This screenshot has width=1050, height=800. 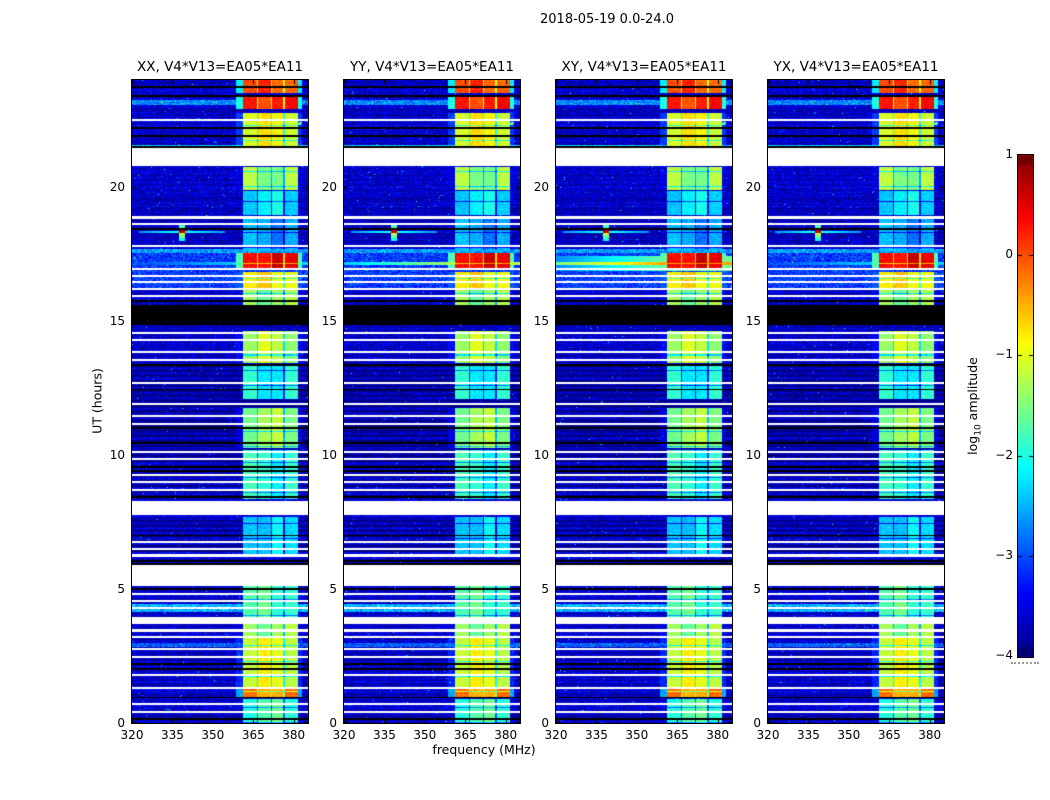 I want to click on panel-title-0: XX, V4*V13=EA05*EA11, so click(x=220, y=67).